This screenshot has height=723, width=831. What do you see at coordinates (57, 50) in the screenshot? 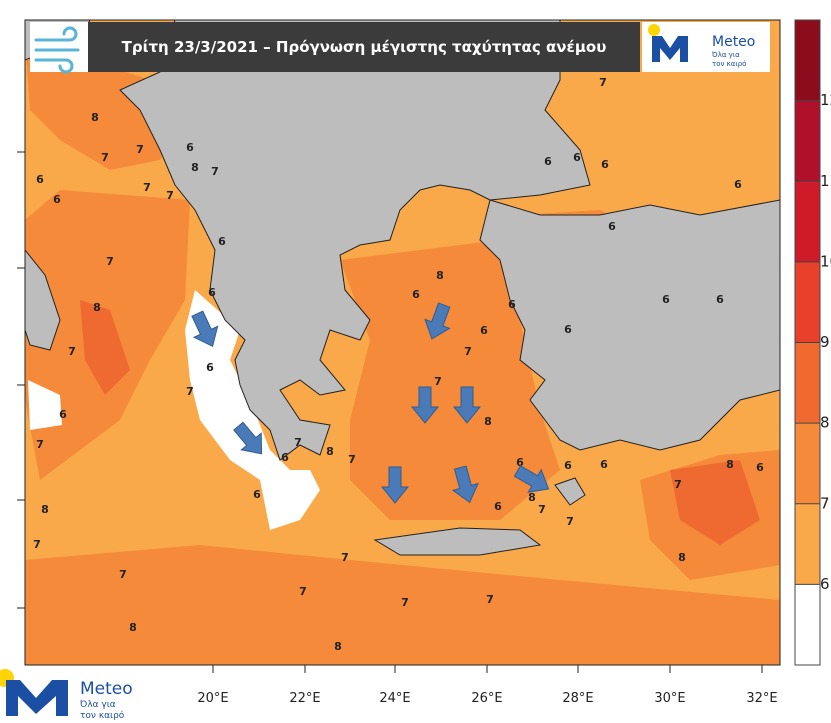
I see `wind-icon` at bounding box center [57, 50].